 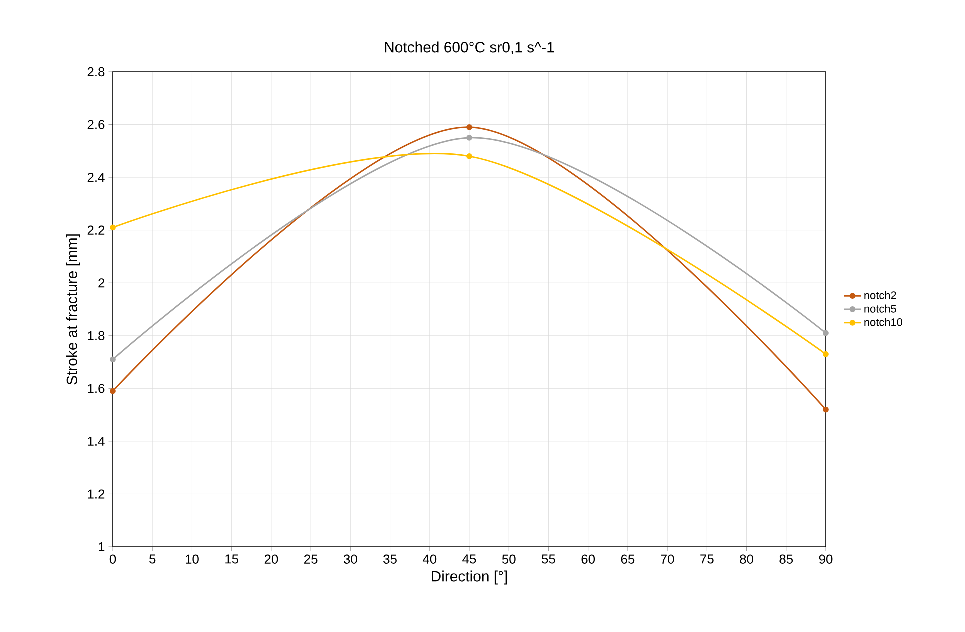 I want to click on x-tick-label: 75, so click(x=707, y=559).